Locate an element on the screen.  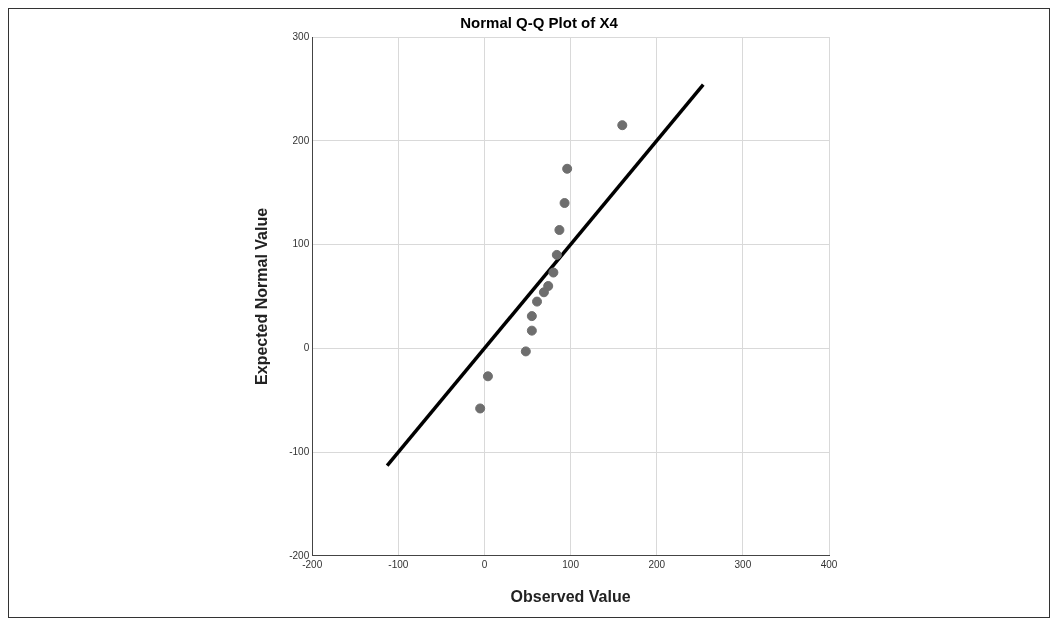
x-tick-label: -100 is located at coordinates (398, 564).